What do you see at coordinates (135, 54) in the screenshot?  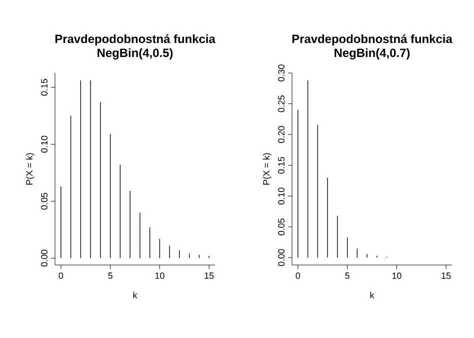 I see `chart-subtitle: NegBin(4,0.5)` at bounding box center [135, 54].